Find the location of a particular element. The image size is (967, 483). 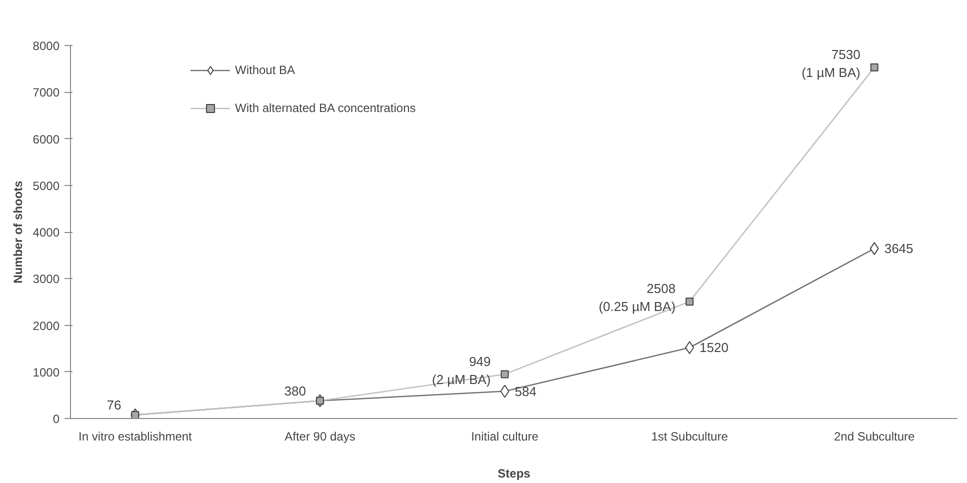

y-tick-label: 6000 is located at coordinates (46, 139).